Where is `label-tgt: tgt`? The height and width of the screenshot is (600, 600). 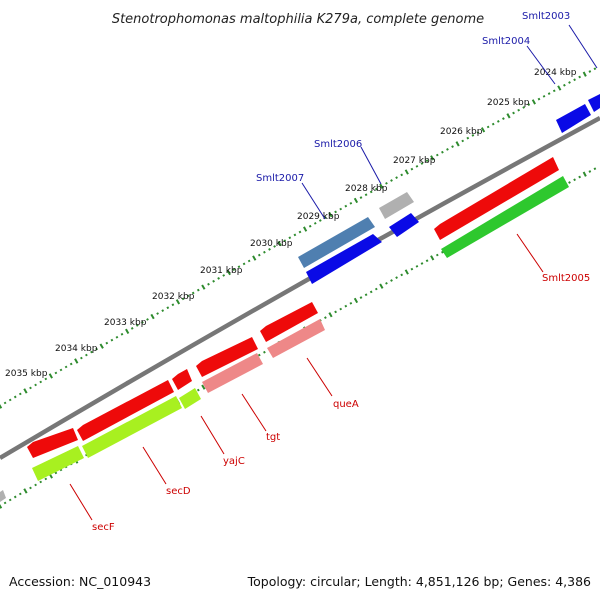 label-tgt: tgt is located at coordinates (273, 437).